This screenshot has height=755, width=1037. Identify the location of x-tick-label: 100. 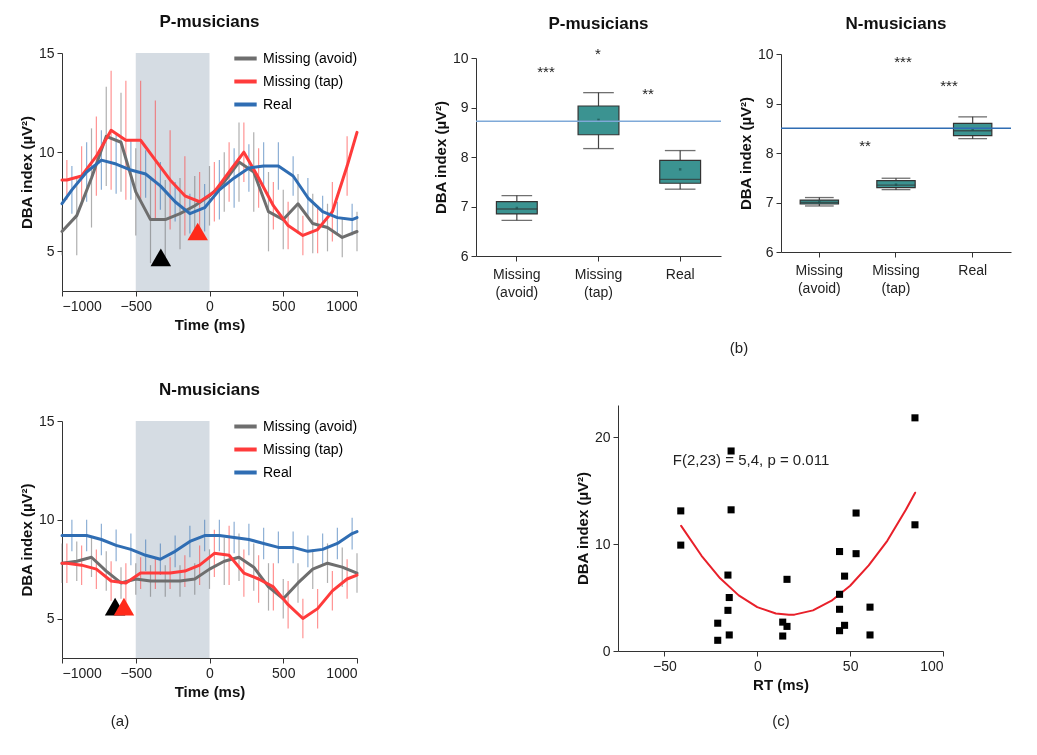
(932, 665).